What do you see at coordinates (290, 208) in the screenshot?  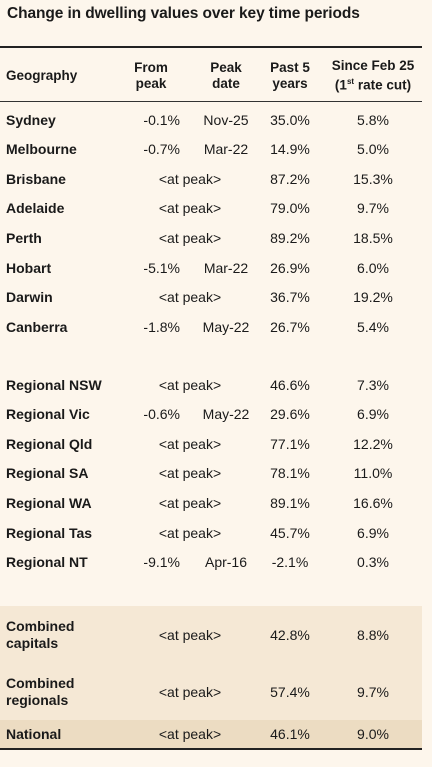 I see `past-5-years-cell: 79.0%` at bounding box center [290, 208].